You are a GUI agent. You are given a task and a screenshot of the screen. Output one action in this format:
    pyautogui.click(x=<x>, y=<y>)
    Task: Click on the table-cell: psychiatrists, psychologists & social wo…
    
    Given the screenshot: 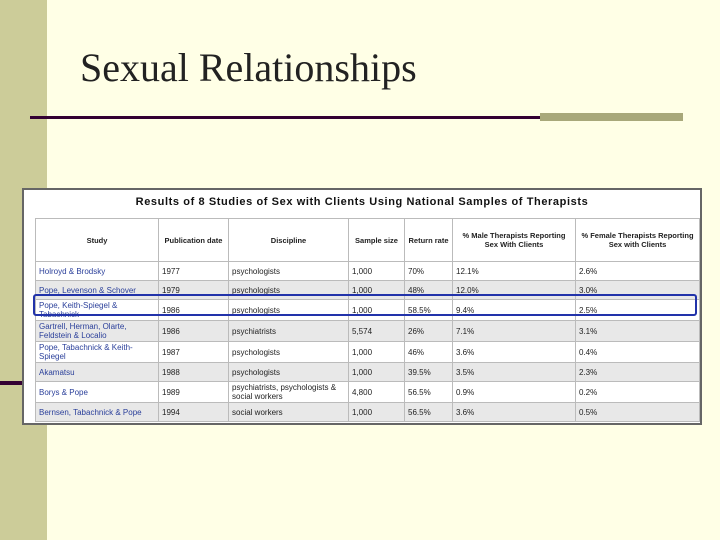 What is the action you would take?
    pyautogui.click(x=288, y=392)
    